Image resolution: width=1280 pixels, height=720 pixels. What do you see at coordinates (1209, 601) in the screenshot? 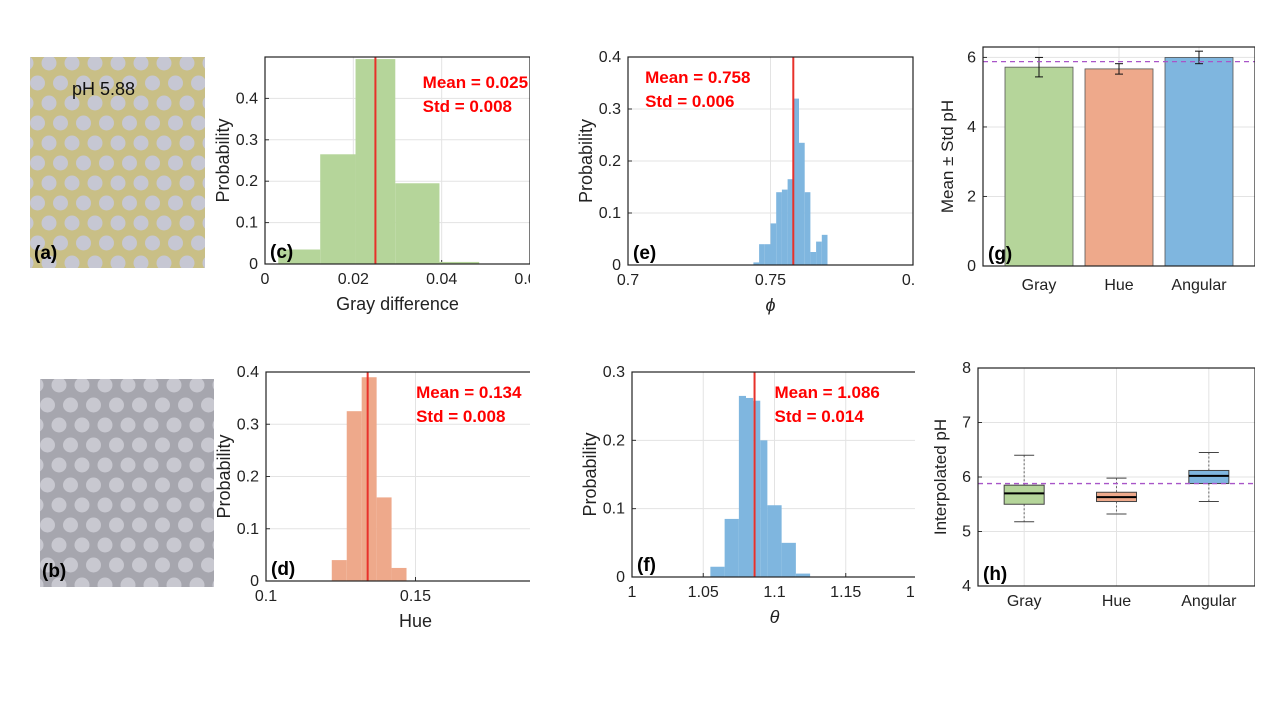
I see `x-tick-label: Angular` at bounding box center [1209, 601].